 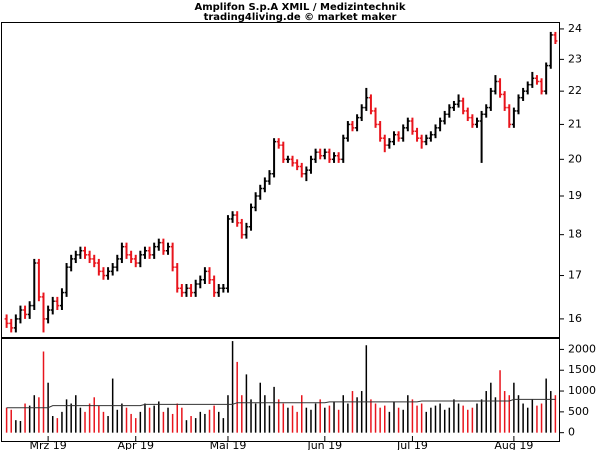 What do you see at coordinates (300, 17) in the screenshot?
I see `chart-subtitle: trading4living.de © market maker` at bounding box center [300, 17].